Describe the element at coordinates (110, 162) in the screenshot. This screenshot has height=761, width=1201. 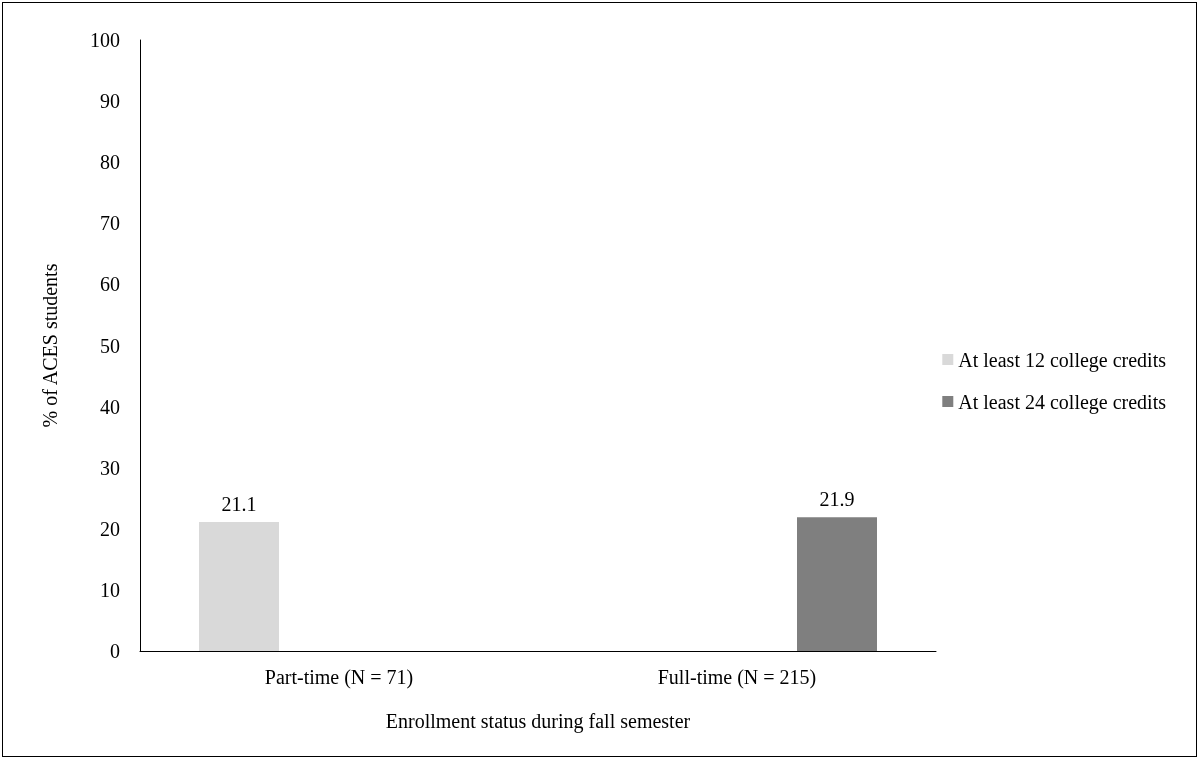
I see `y-tick-label: 80` at that location.